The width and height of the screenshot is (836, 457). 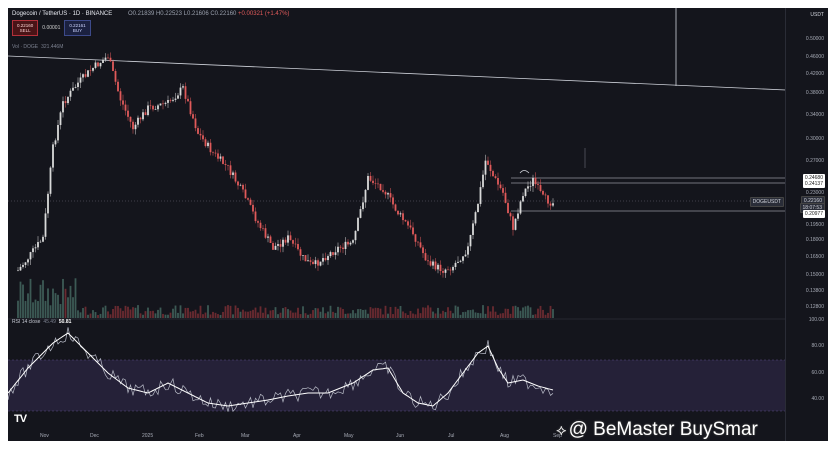 I want to click on tradingview-logo: TV, so click(x=20, y=419).